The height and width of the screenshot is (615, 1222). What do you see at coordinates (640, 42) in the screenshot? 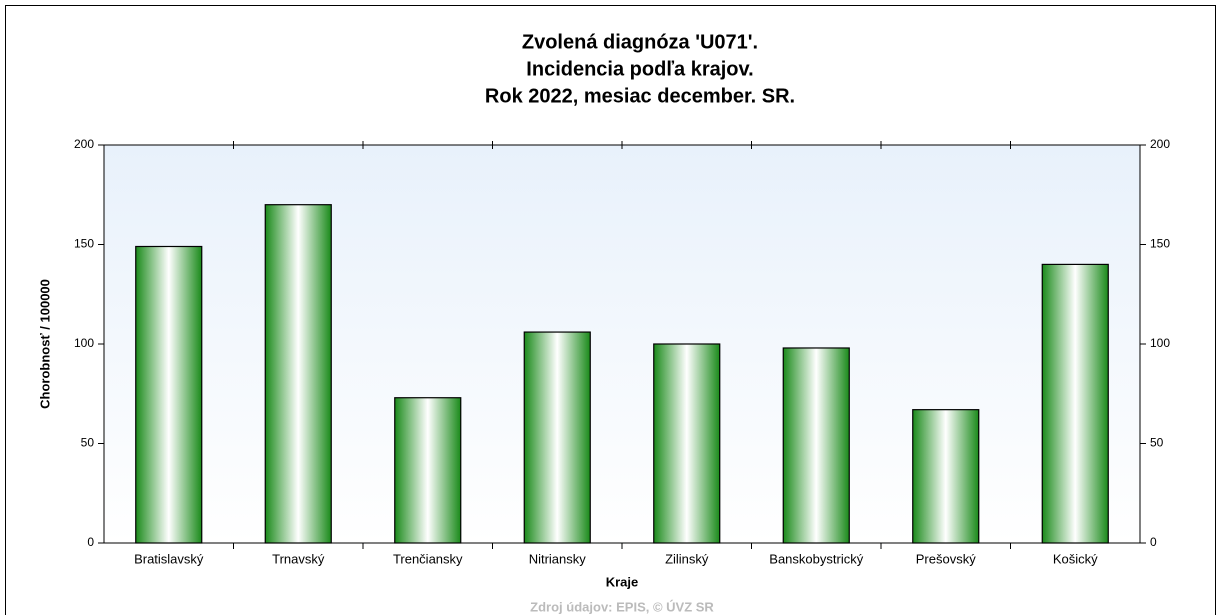
I see `chart-title: Zvolená diagnóza 'U071'.` at bounding box center [640, 42].